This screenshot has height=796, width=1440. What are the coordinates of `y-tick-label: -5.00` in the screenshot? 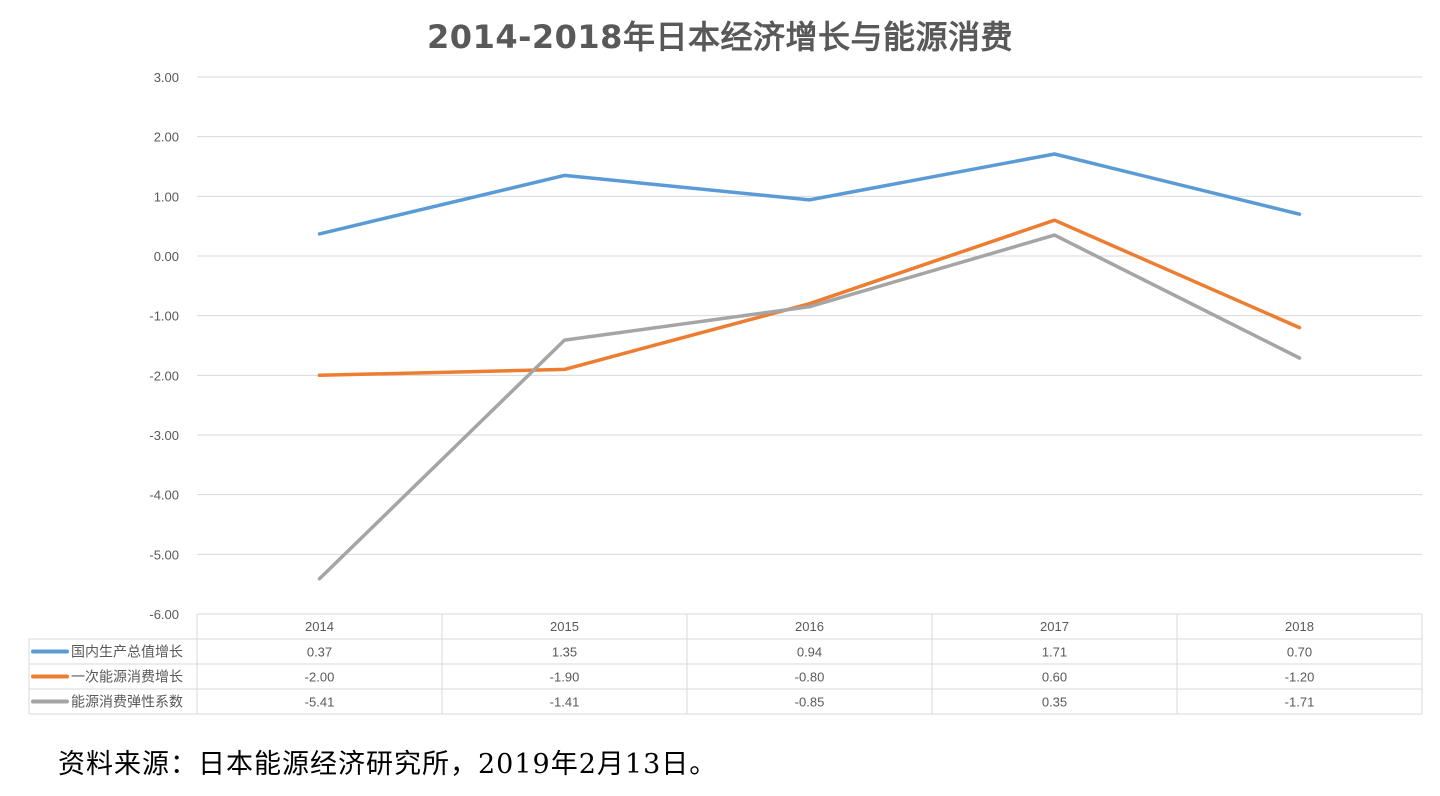 It's located at (164, 554).